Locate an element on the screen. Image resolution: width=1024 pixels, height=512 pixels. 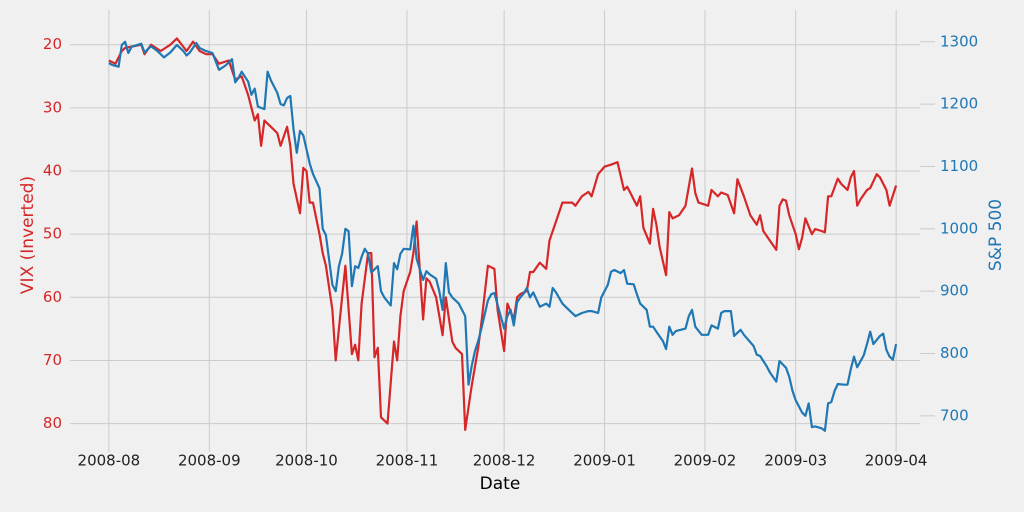
y-axis-label: VIX (Inverted) is located at coordinates (28, 235).